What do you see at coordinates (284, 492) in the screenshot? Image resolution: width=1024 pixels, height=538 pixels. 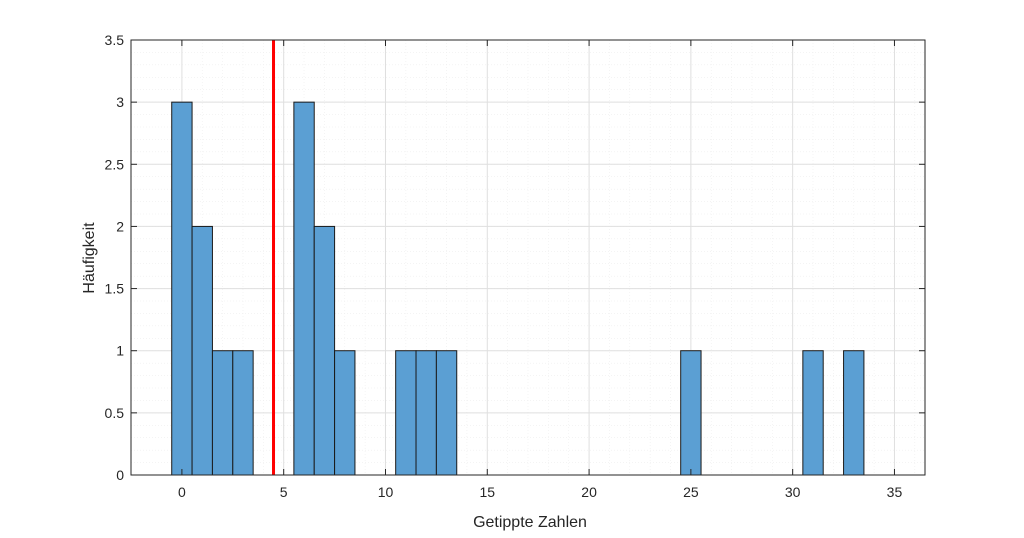 I see `x-tick-label: 5` at bounding box center [284, 492].